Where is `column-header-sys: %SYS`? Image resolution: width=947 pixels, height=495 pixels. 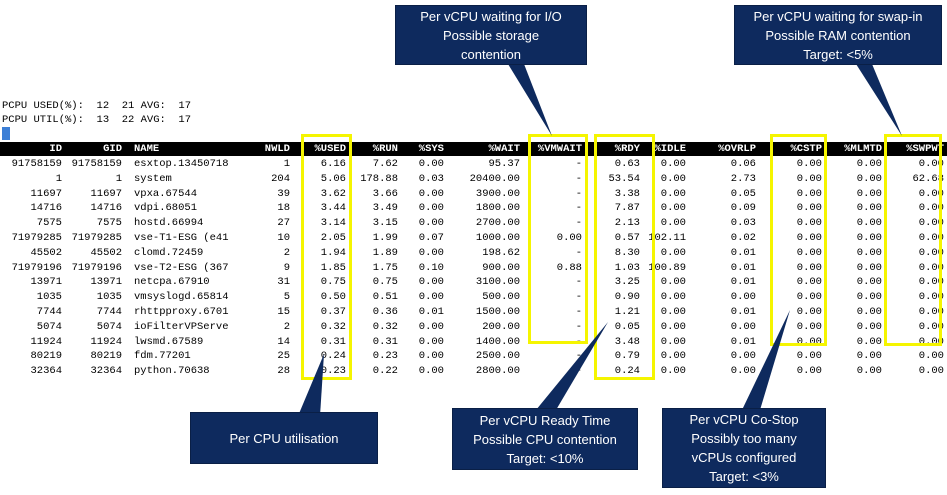
column-header-sys: %SYS is located at coordinates (431, 149).